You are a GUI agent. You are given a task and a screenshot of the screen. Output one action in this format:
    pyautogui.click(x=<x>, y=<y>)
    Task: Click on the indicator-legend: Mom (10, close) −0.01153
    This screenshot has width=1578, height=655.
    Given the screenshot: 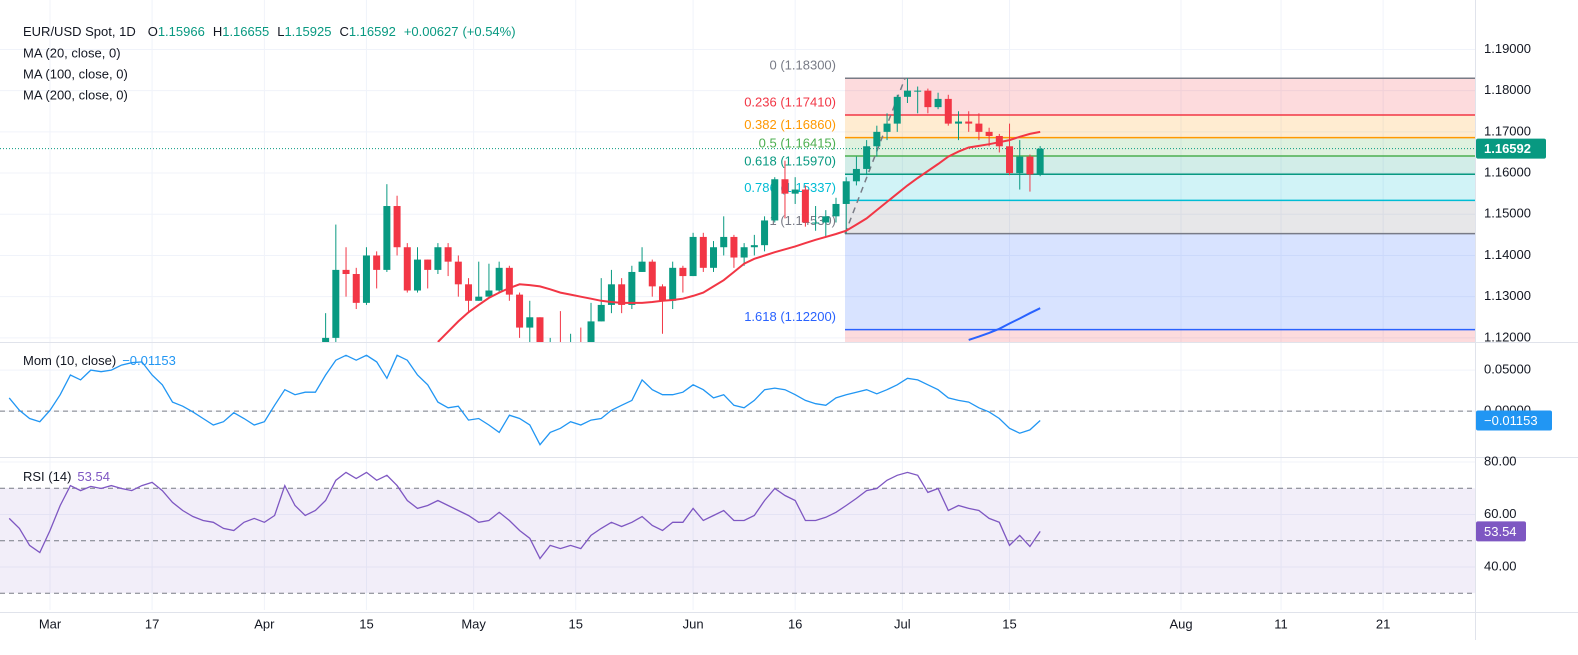 What is the action you would take?
    pyautogui.click(x=99, y=360)
    